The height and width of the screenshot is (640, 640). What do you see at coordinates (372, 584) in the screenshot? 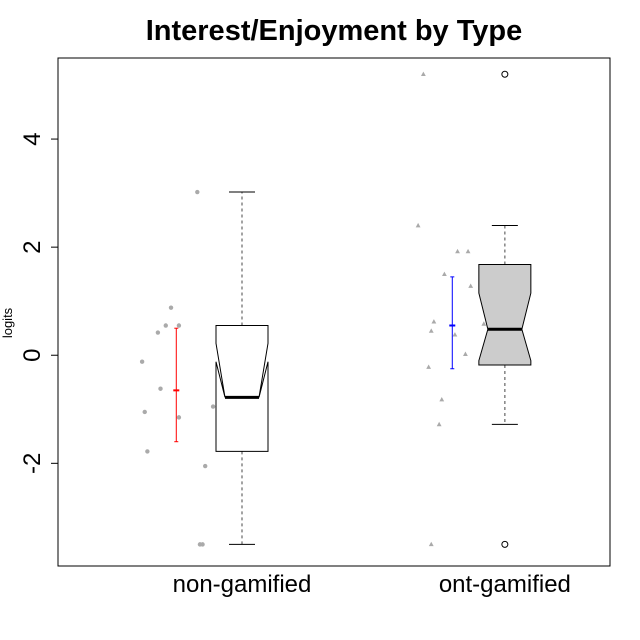
I see `x-axis: non-gamified ont-gamified` at bounding box center [372, 584].